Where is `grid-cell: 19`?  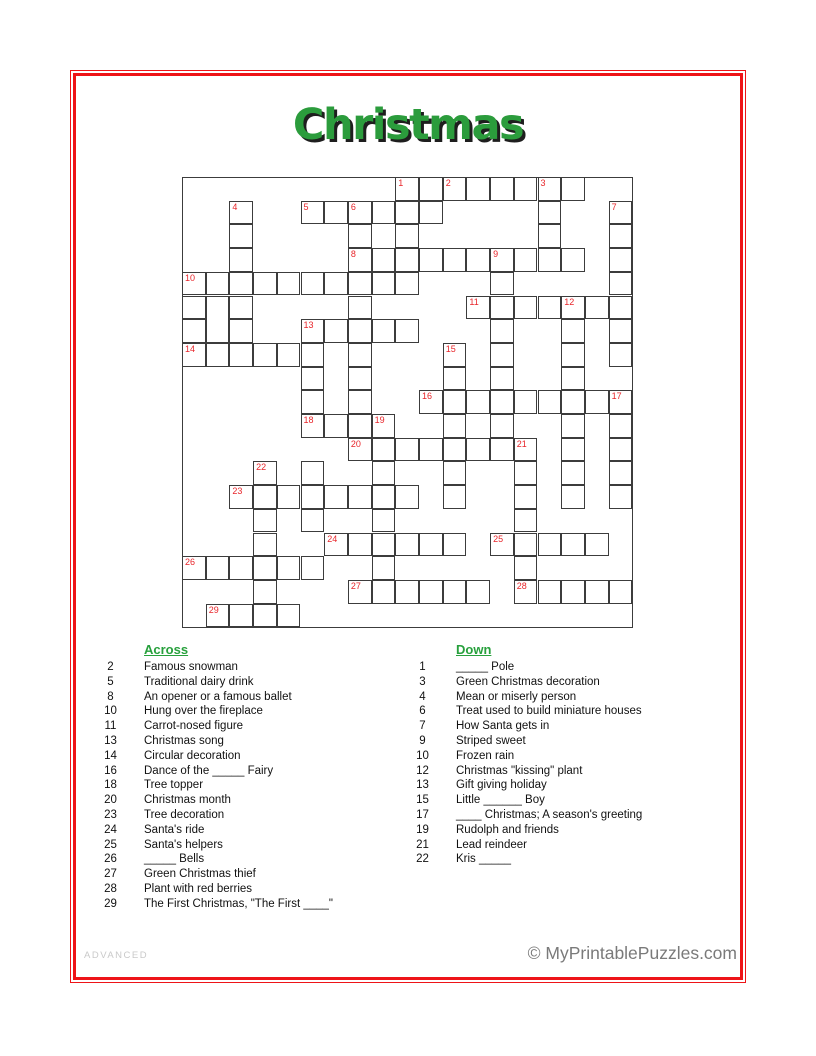 grid-cell: 19 is located at coordinates (383, 426).